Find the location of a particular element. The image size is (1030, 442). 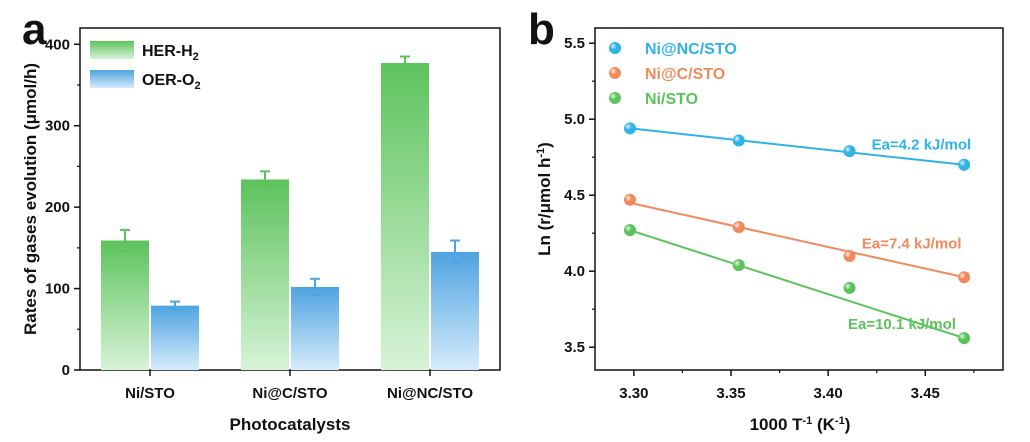

x-tick-label: 3.45 is located at coordinates (925, 393).